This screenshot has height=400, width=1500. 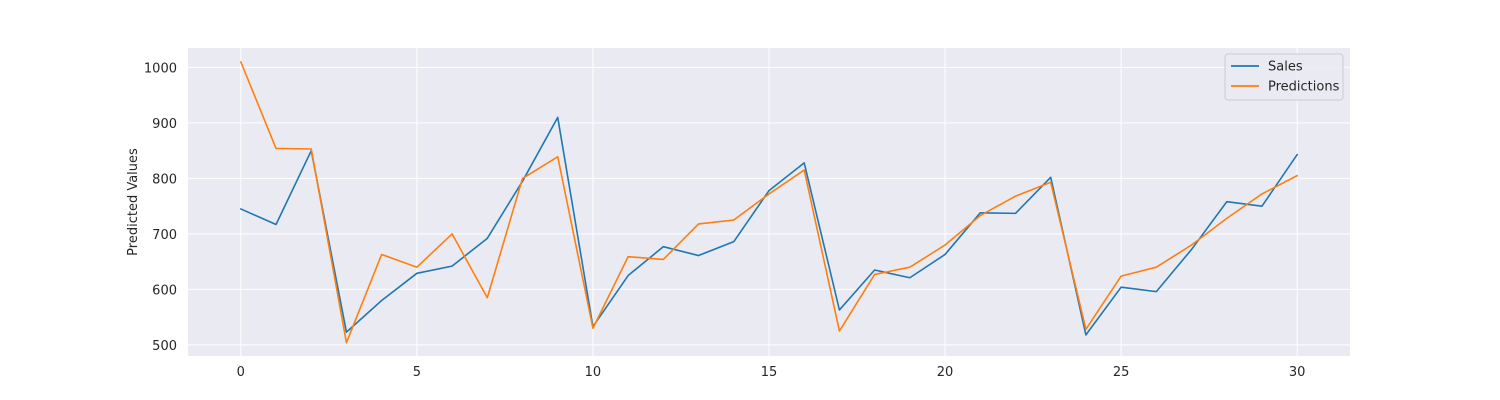 What do you see at coordinates (417, 372) in the screenshot?
I see `x-tick-label: 5` at bounding box center [417, 372].